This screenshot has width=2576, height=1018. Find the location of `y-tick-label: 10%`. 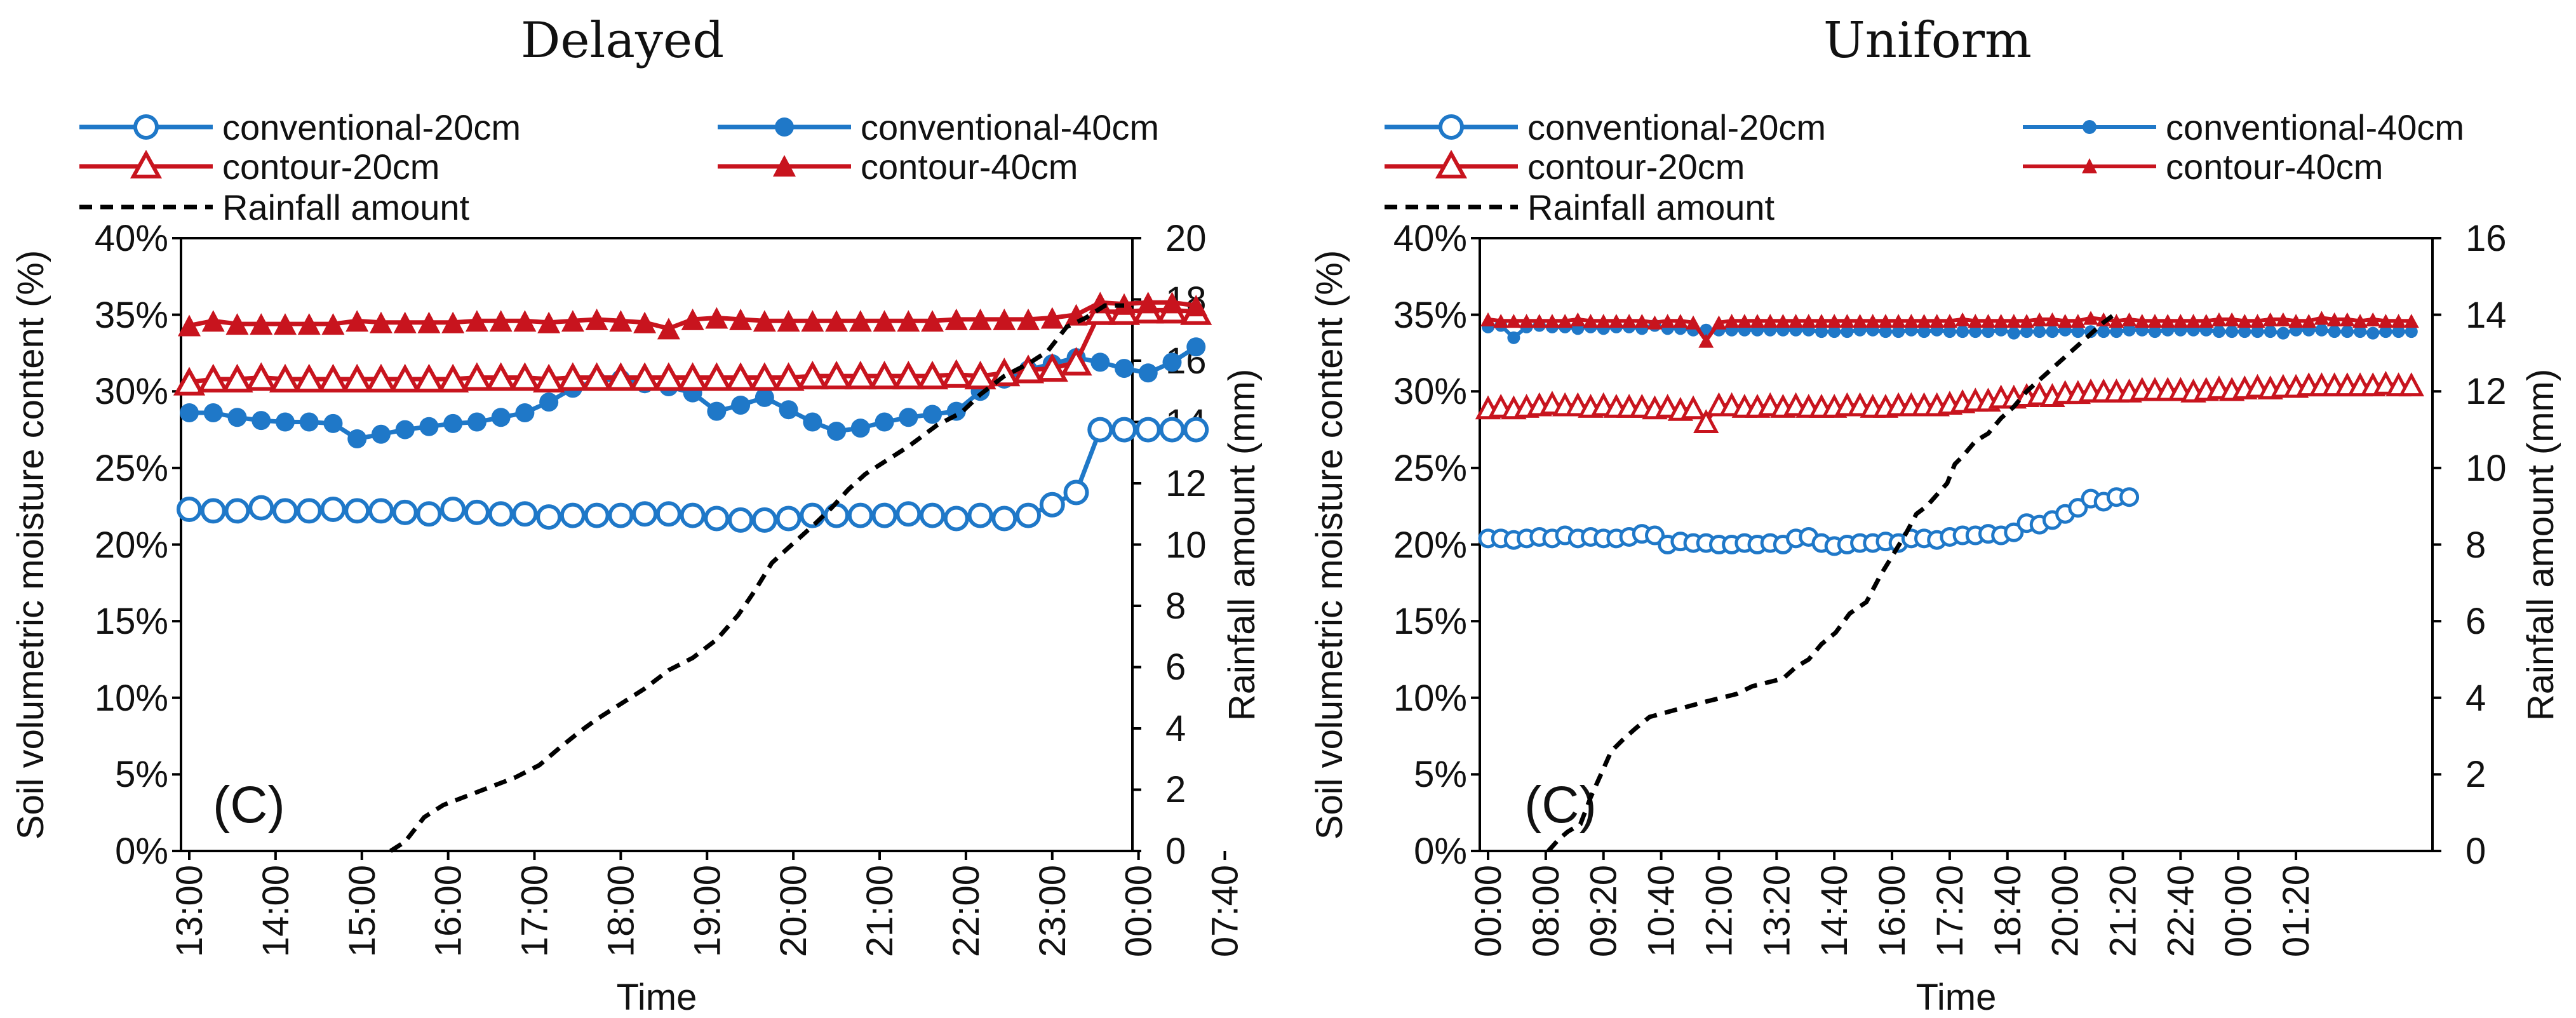

y-tick-label: 10% is located at coordinates (131, 698).